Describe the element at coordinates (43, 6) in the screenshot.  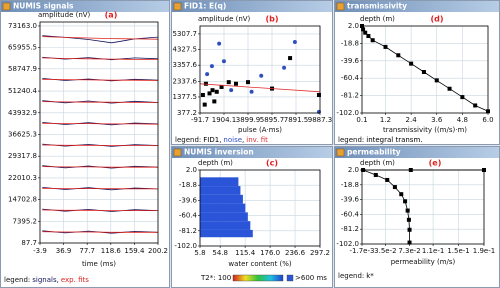
I see `window-title: NUMIS signals` at that location.